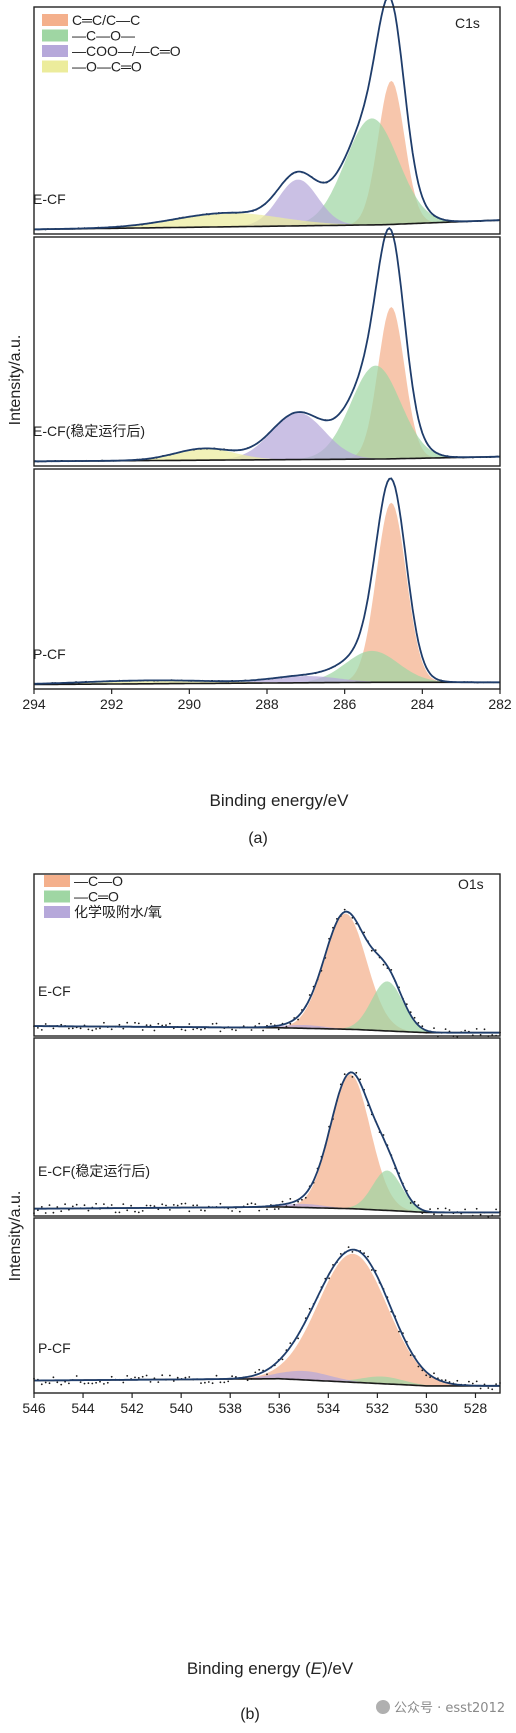 This screenshot has height=1733, width=516. I want to click on legend-label: —C═O, so click(96, 897).